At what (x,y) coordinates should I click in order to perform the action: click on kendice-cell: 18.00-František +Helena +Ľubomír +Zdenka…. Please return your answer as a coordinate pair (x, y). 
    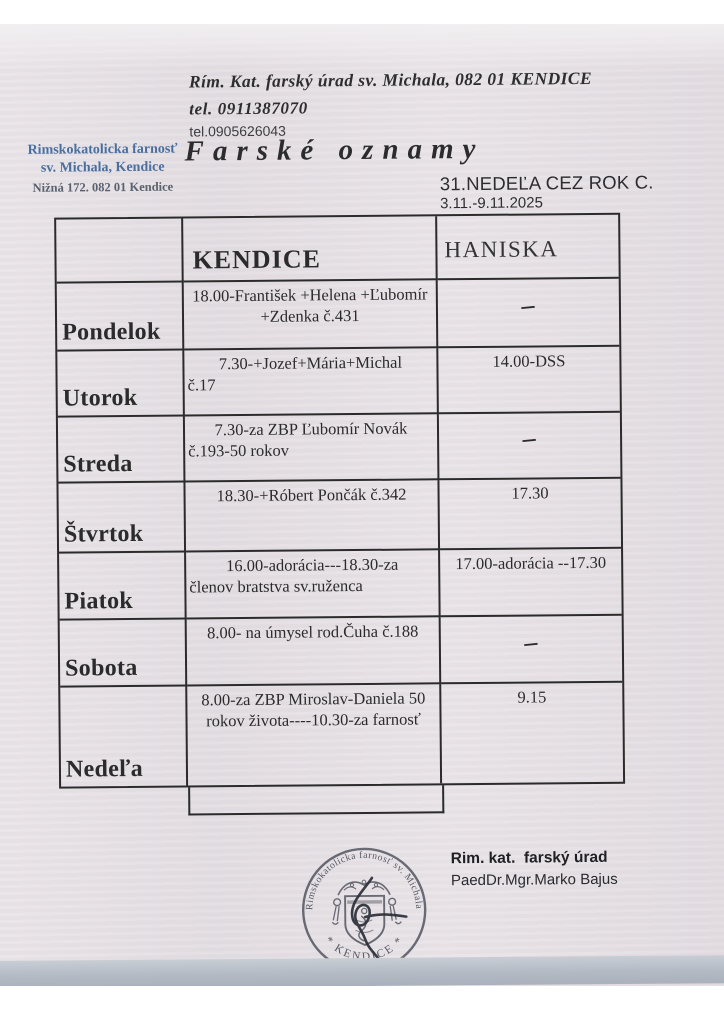
    Looking at the image, I should click on (311, 315).